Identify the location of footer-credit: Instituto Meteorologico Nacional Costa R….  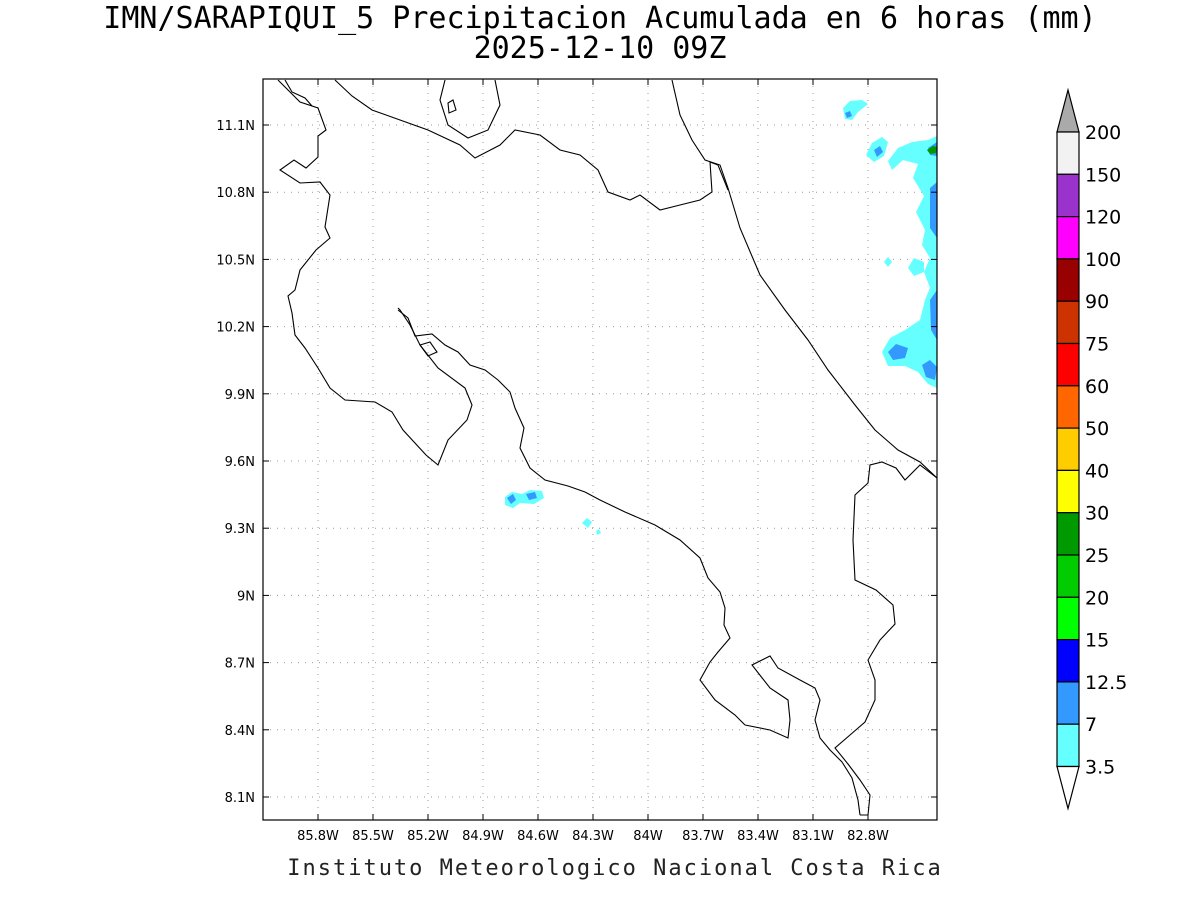
(615, 868).